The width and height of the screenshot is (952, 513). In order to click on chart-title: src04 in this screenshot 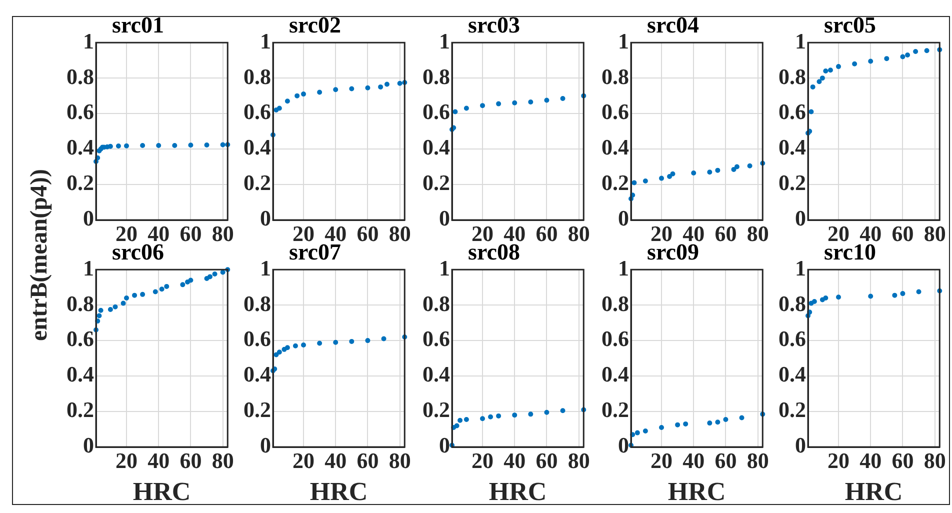, I will do `click(673, 25)`.